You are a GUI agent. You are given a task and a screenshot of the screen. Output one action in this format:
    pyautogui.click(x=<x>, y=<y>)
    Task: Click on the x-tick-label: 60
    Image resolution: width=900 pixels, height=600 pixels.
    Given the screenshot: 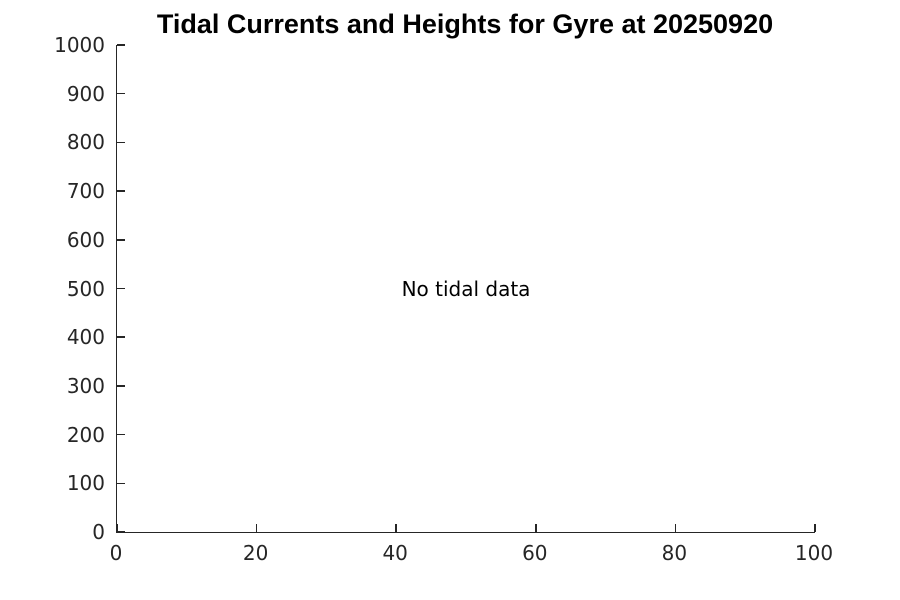 What is the action you would take?
    pyautogui.click(x=535, y=553)
    